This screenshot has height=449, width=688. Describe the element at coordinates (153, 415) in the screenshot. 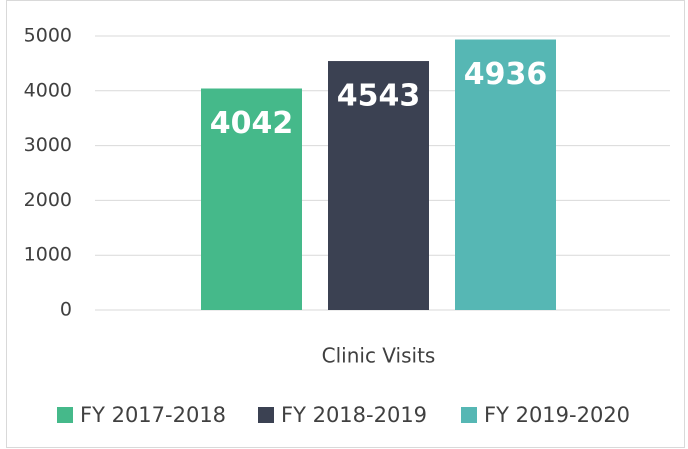

I see `legend-label: FY 2017-2018` at that location.